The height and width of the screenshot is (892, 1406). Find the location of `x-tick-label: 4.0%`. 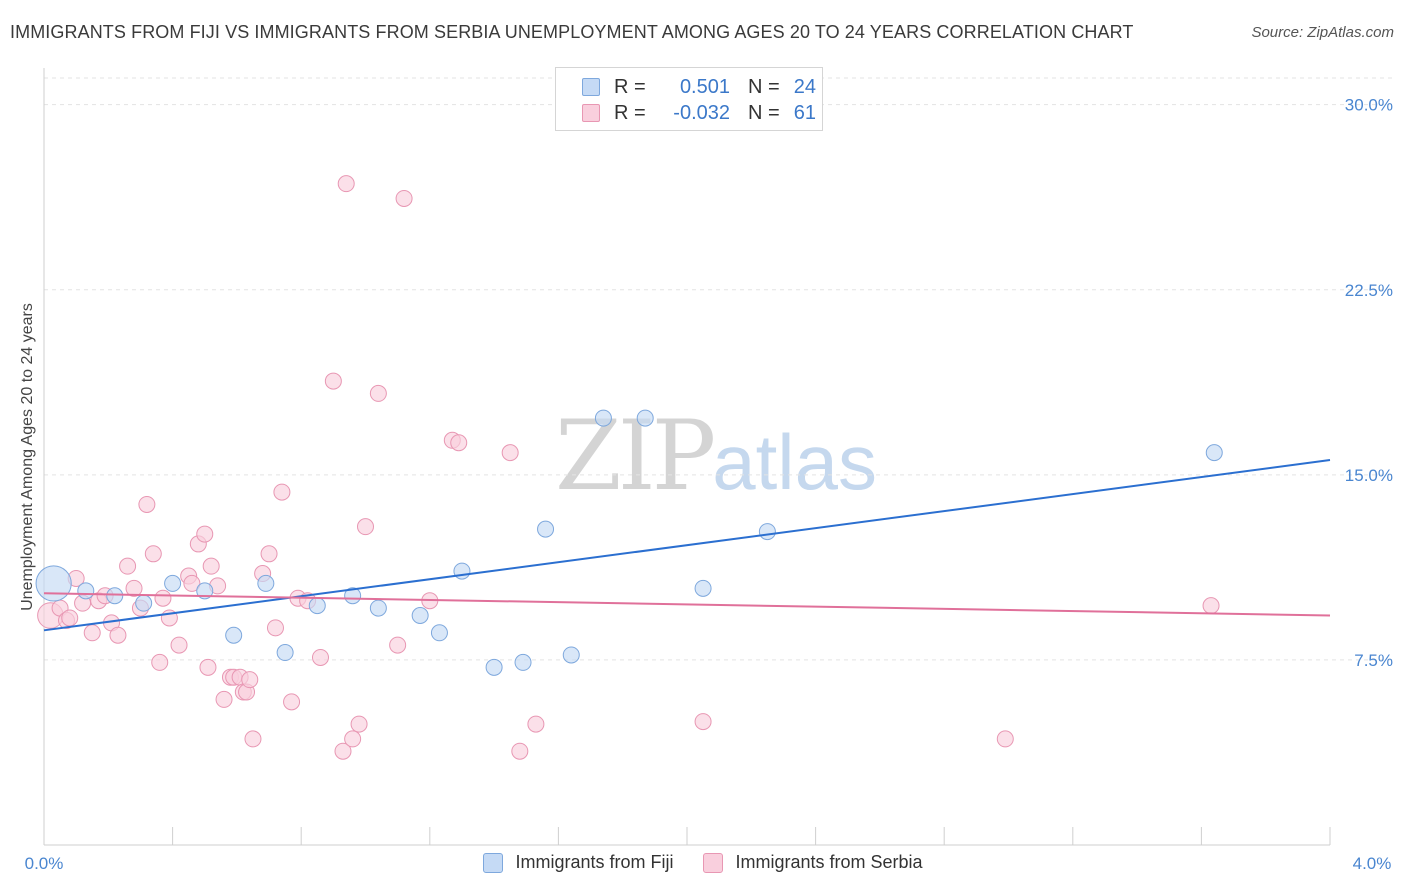

x-tick-label: 4.0% is located at coordinates (1372, 863).